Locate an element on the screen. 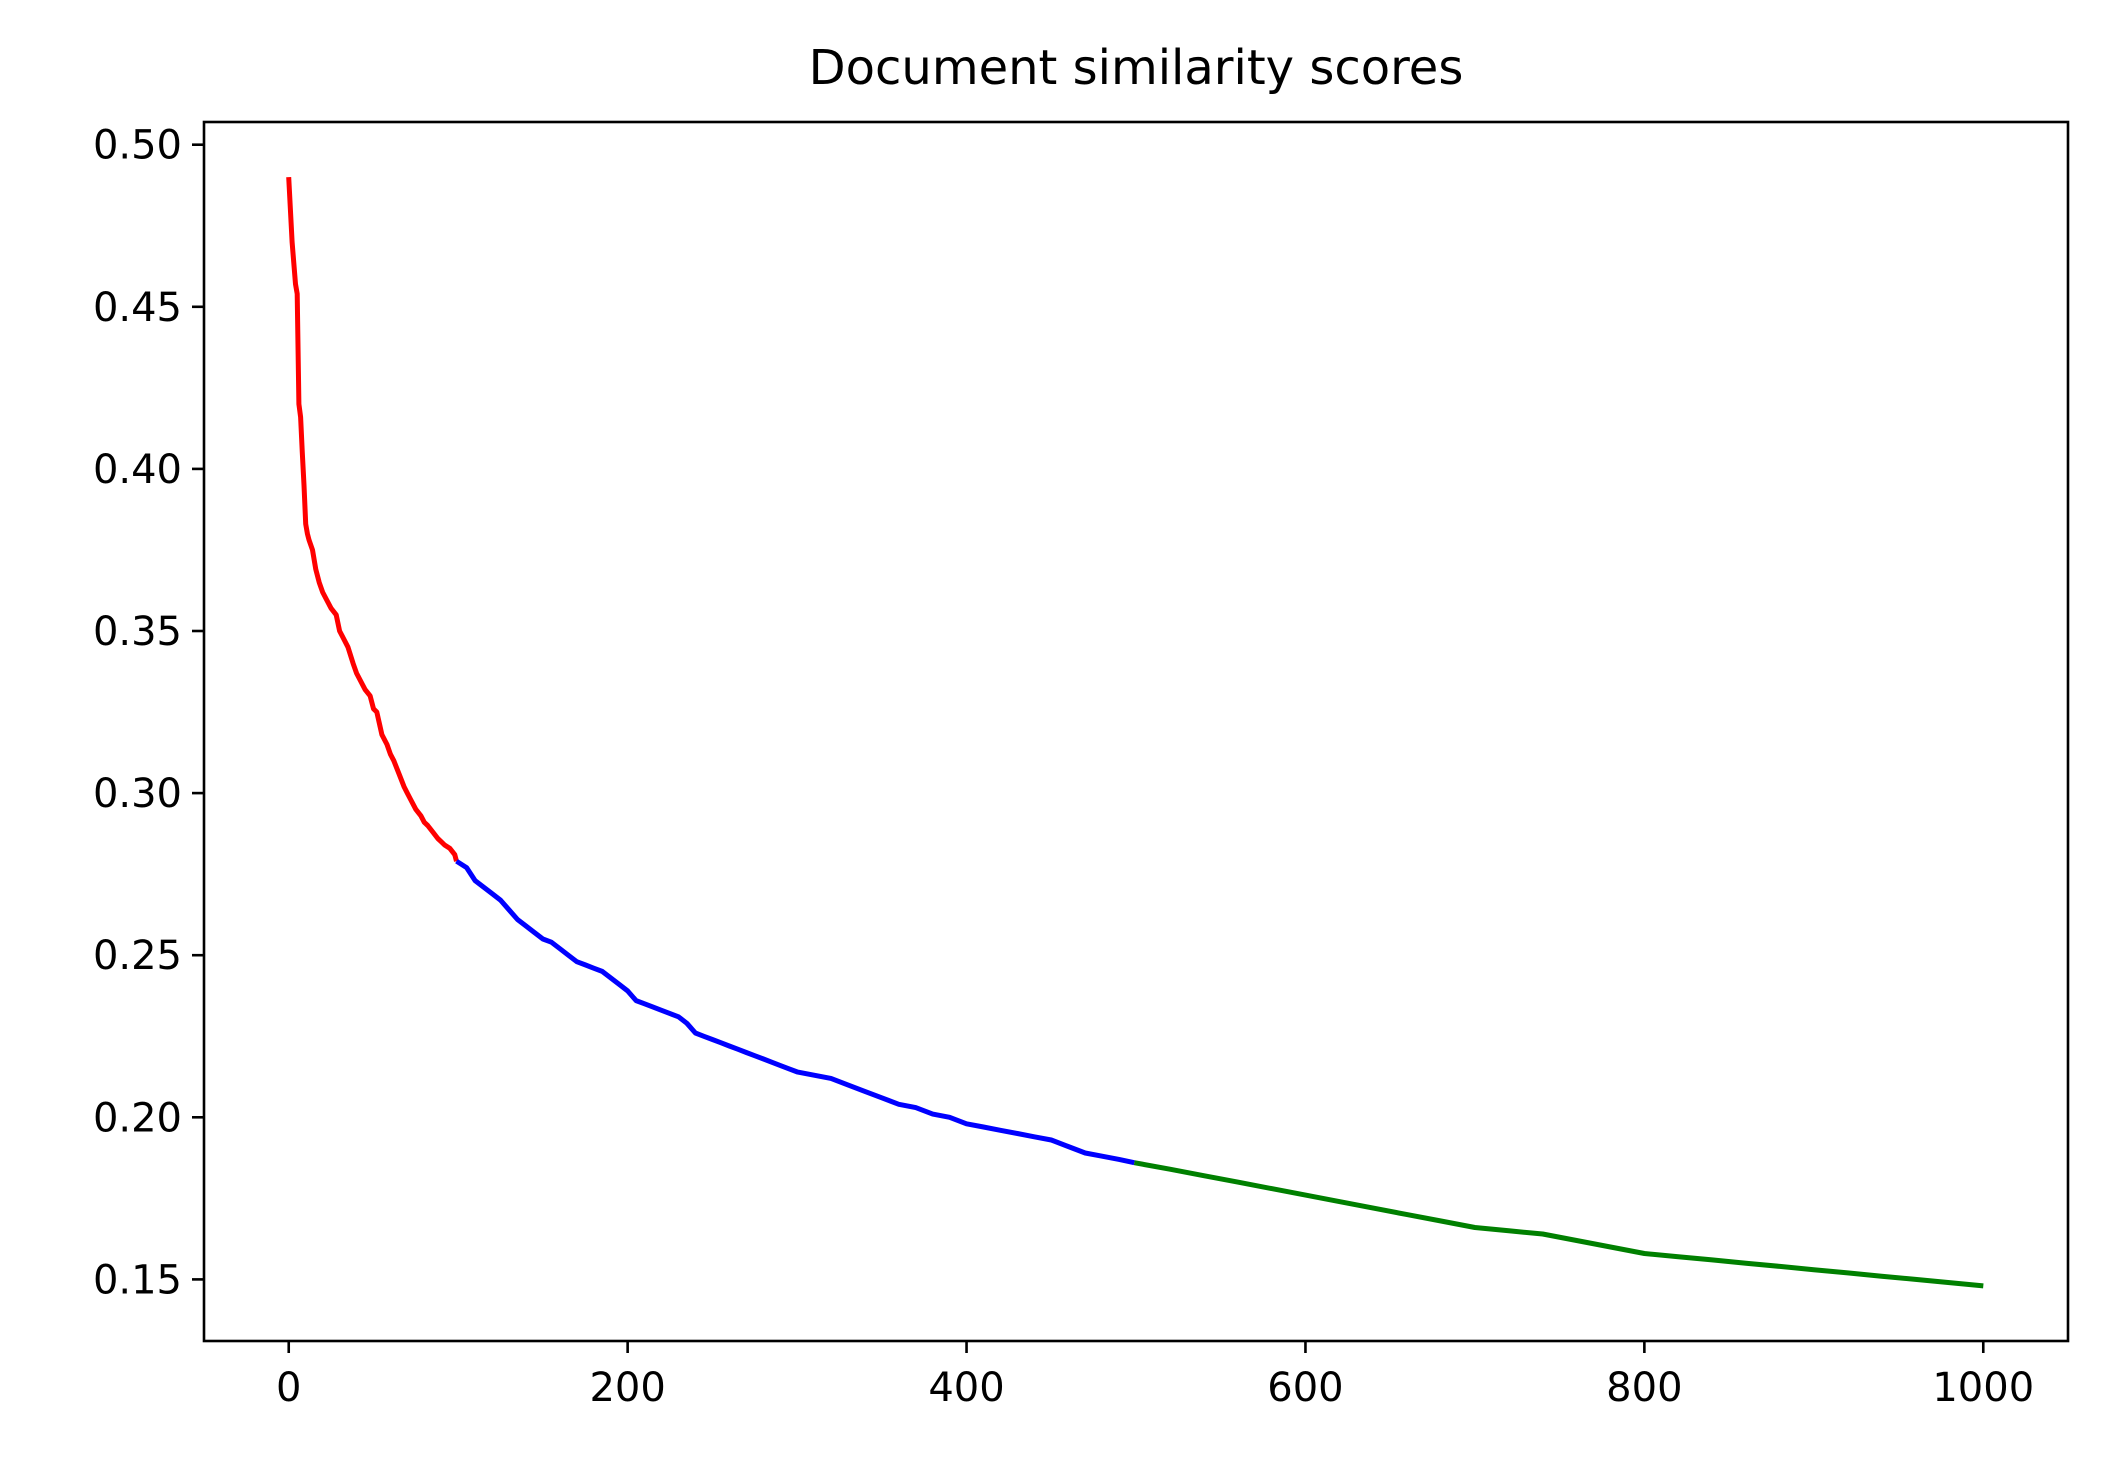 This screenshot has width=2102, height=1464. y-tick-label: 0.45 is located at coordinates (137, 308).